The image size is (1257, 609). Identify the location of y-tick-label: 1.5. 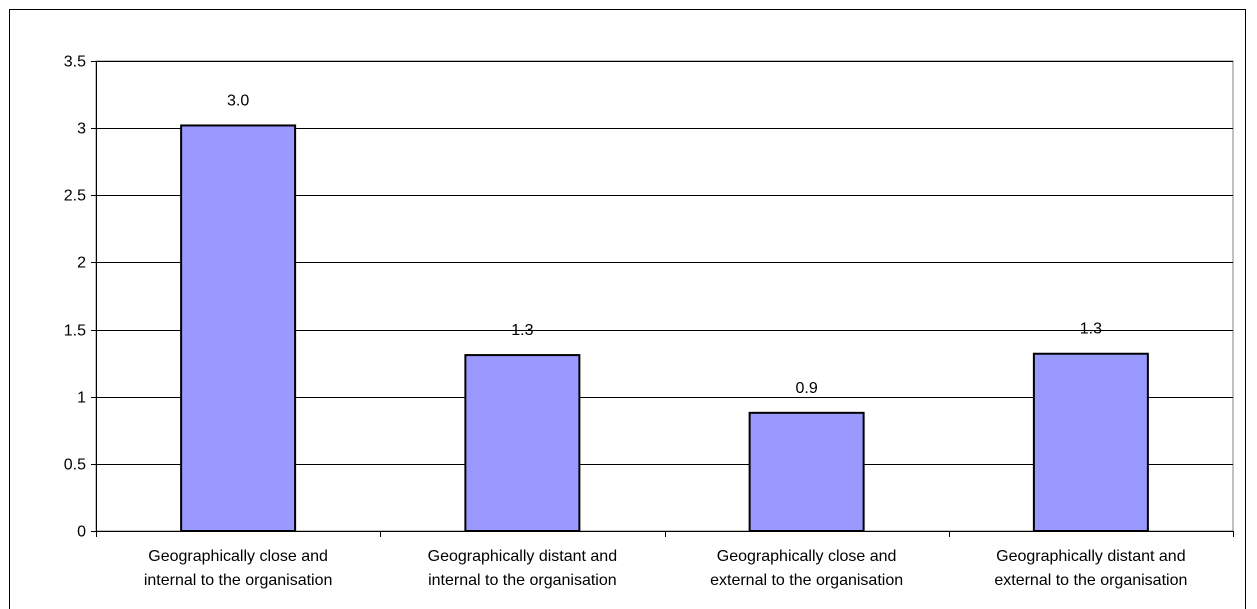
(75, 331).